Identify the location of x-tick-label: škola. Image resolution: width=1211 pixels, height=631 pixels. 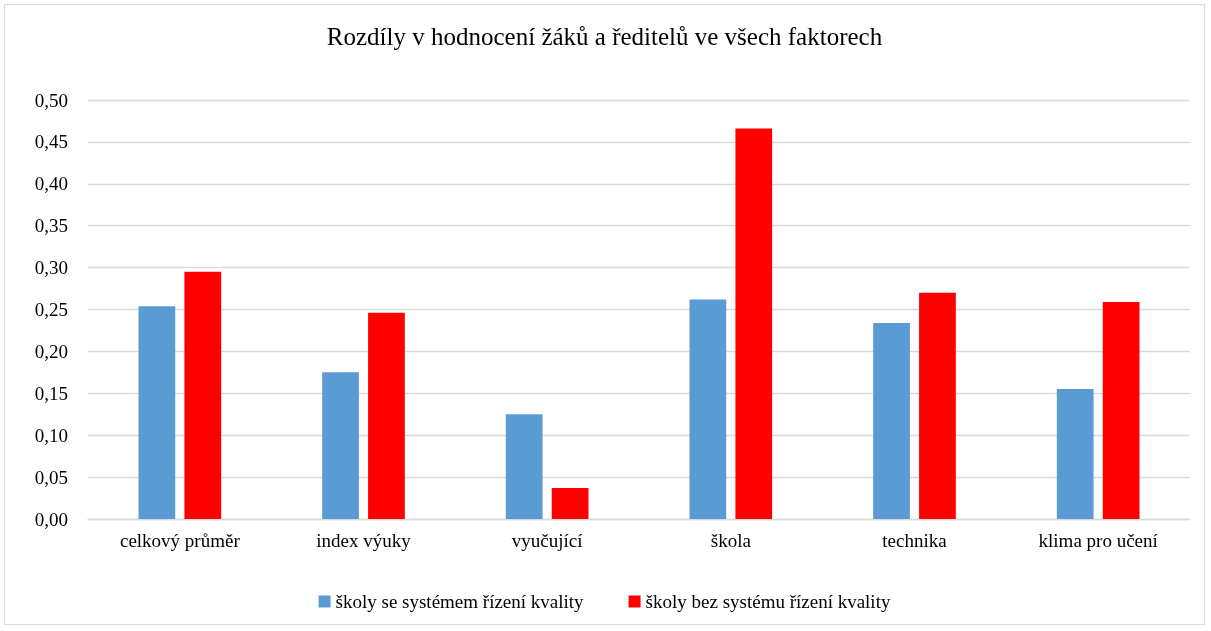
(731, 540).